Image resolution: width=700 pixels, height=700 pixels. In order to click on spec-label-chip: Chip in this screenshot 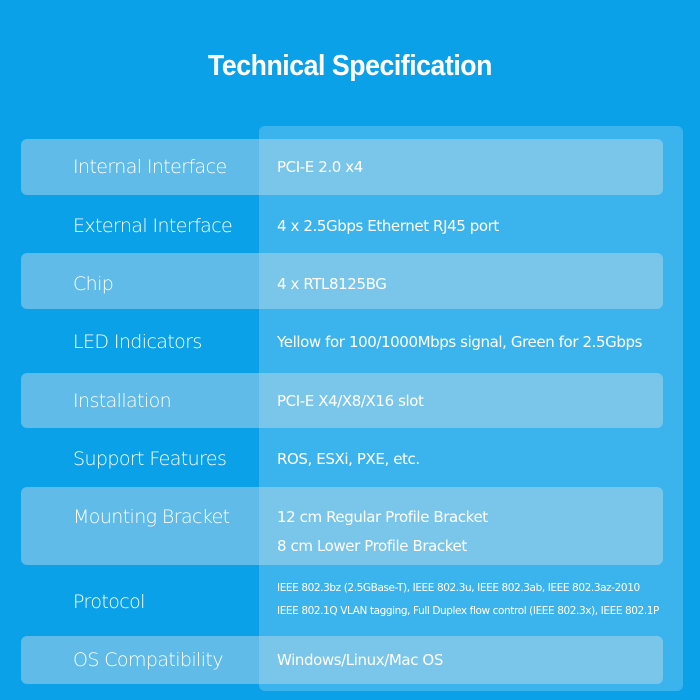, I will do `click(93, 284)`.